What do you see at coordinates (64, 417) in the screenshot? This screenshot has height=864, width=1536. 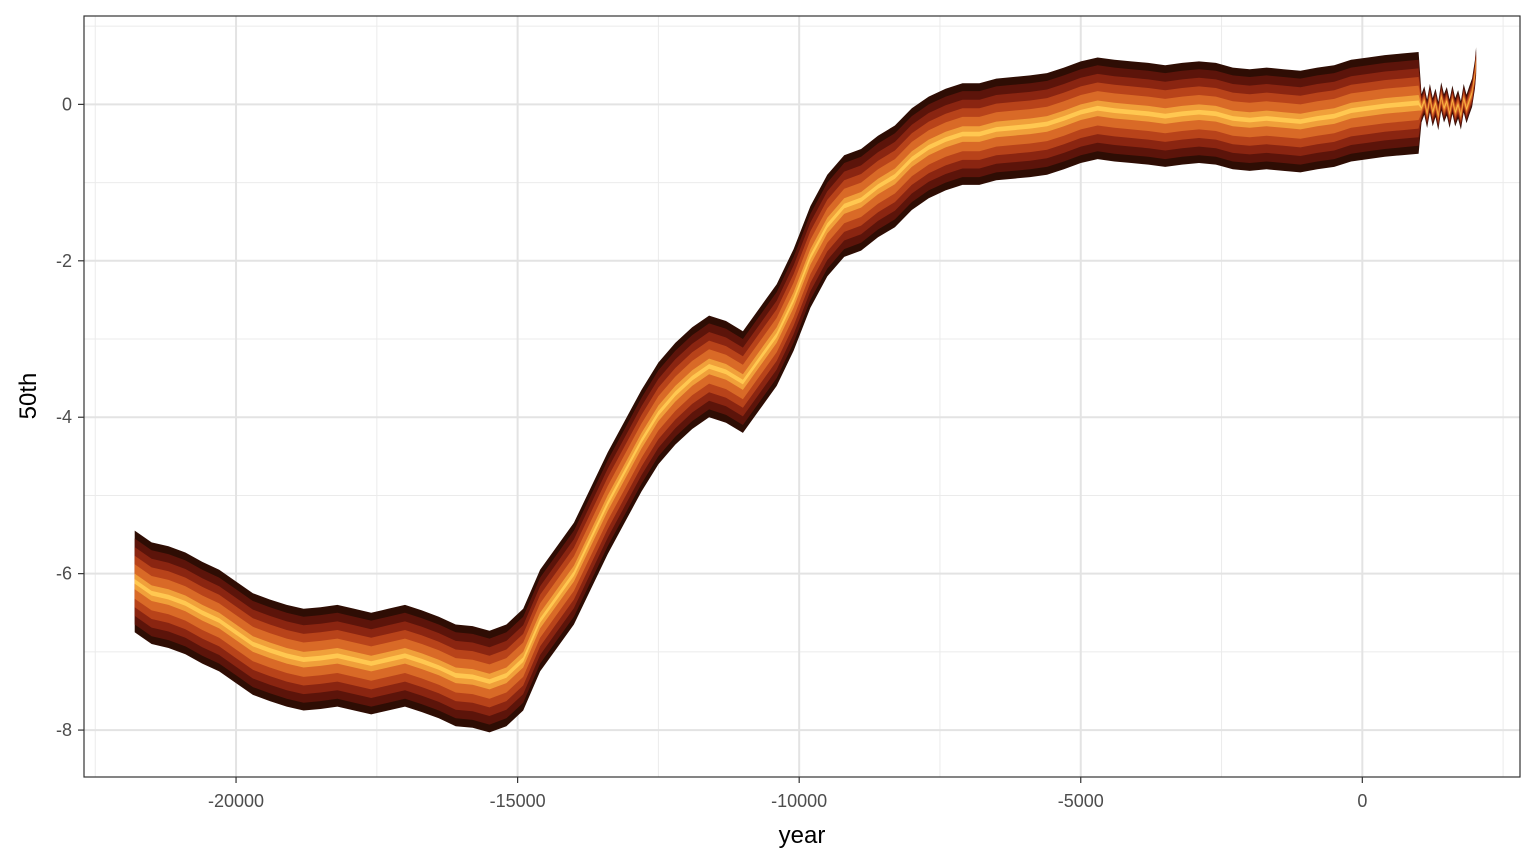 I see `y-tick-label: -4` at bounding box center [64, 417].